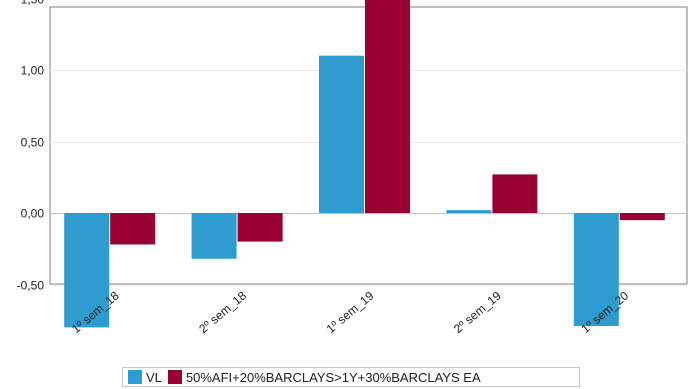  I want to click on legend-label-vl: VL, so click(154, 377).